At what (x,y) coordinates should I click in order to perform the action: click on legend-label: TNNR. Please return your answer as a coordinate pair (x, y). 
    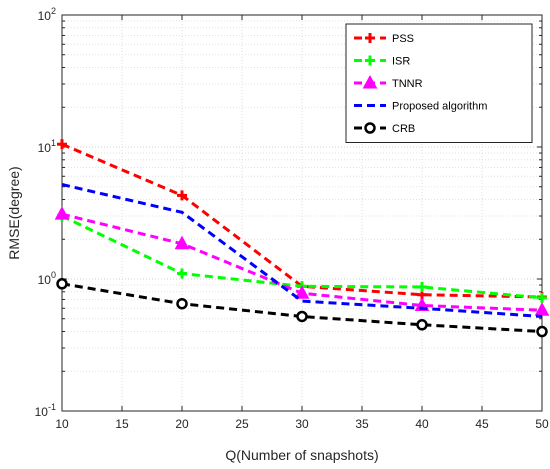
    Looking at the image, I should click on (407, 84).